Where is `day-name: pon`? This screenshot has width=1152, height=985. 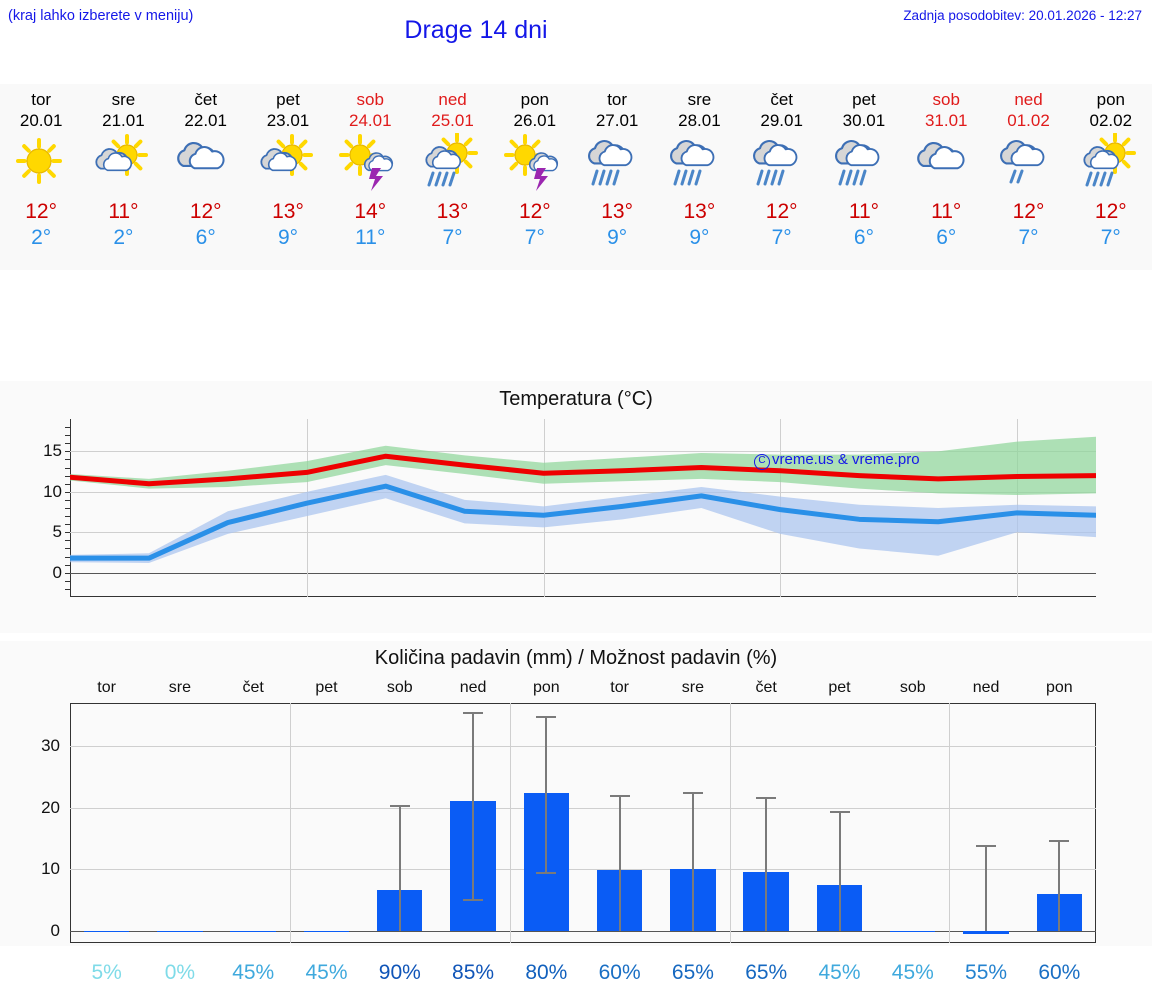 day-name: pon is located at coordinates (535, 99).